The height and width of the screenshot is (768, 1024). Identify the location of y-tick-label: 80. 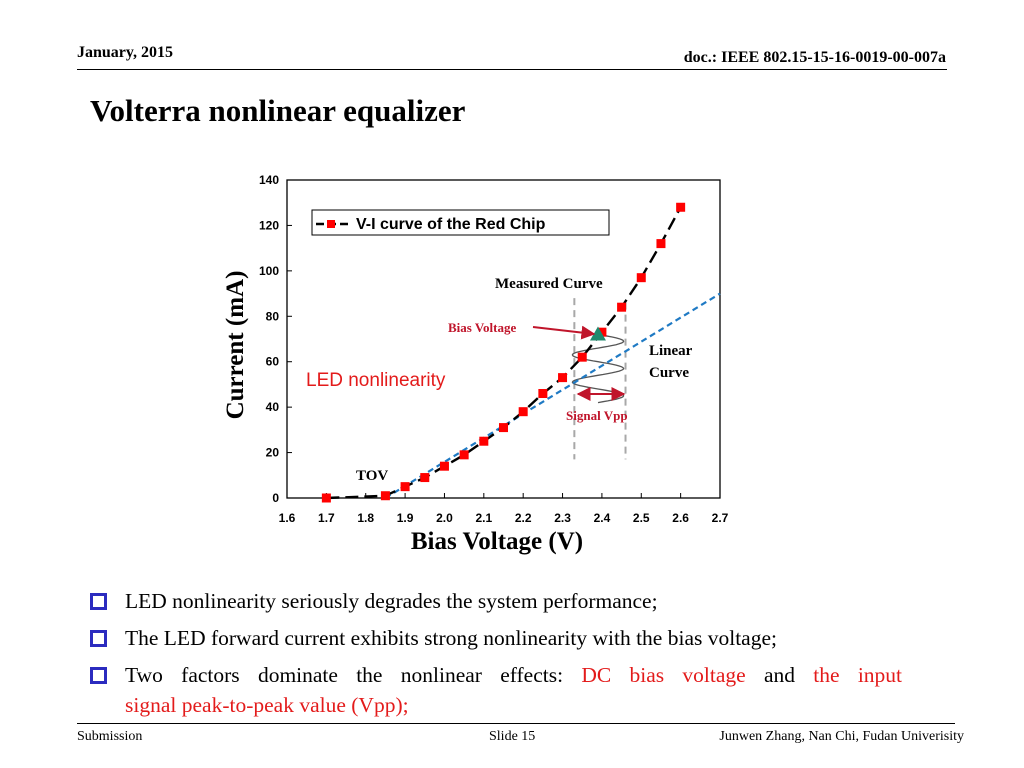
(273, 316).